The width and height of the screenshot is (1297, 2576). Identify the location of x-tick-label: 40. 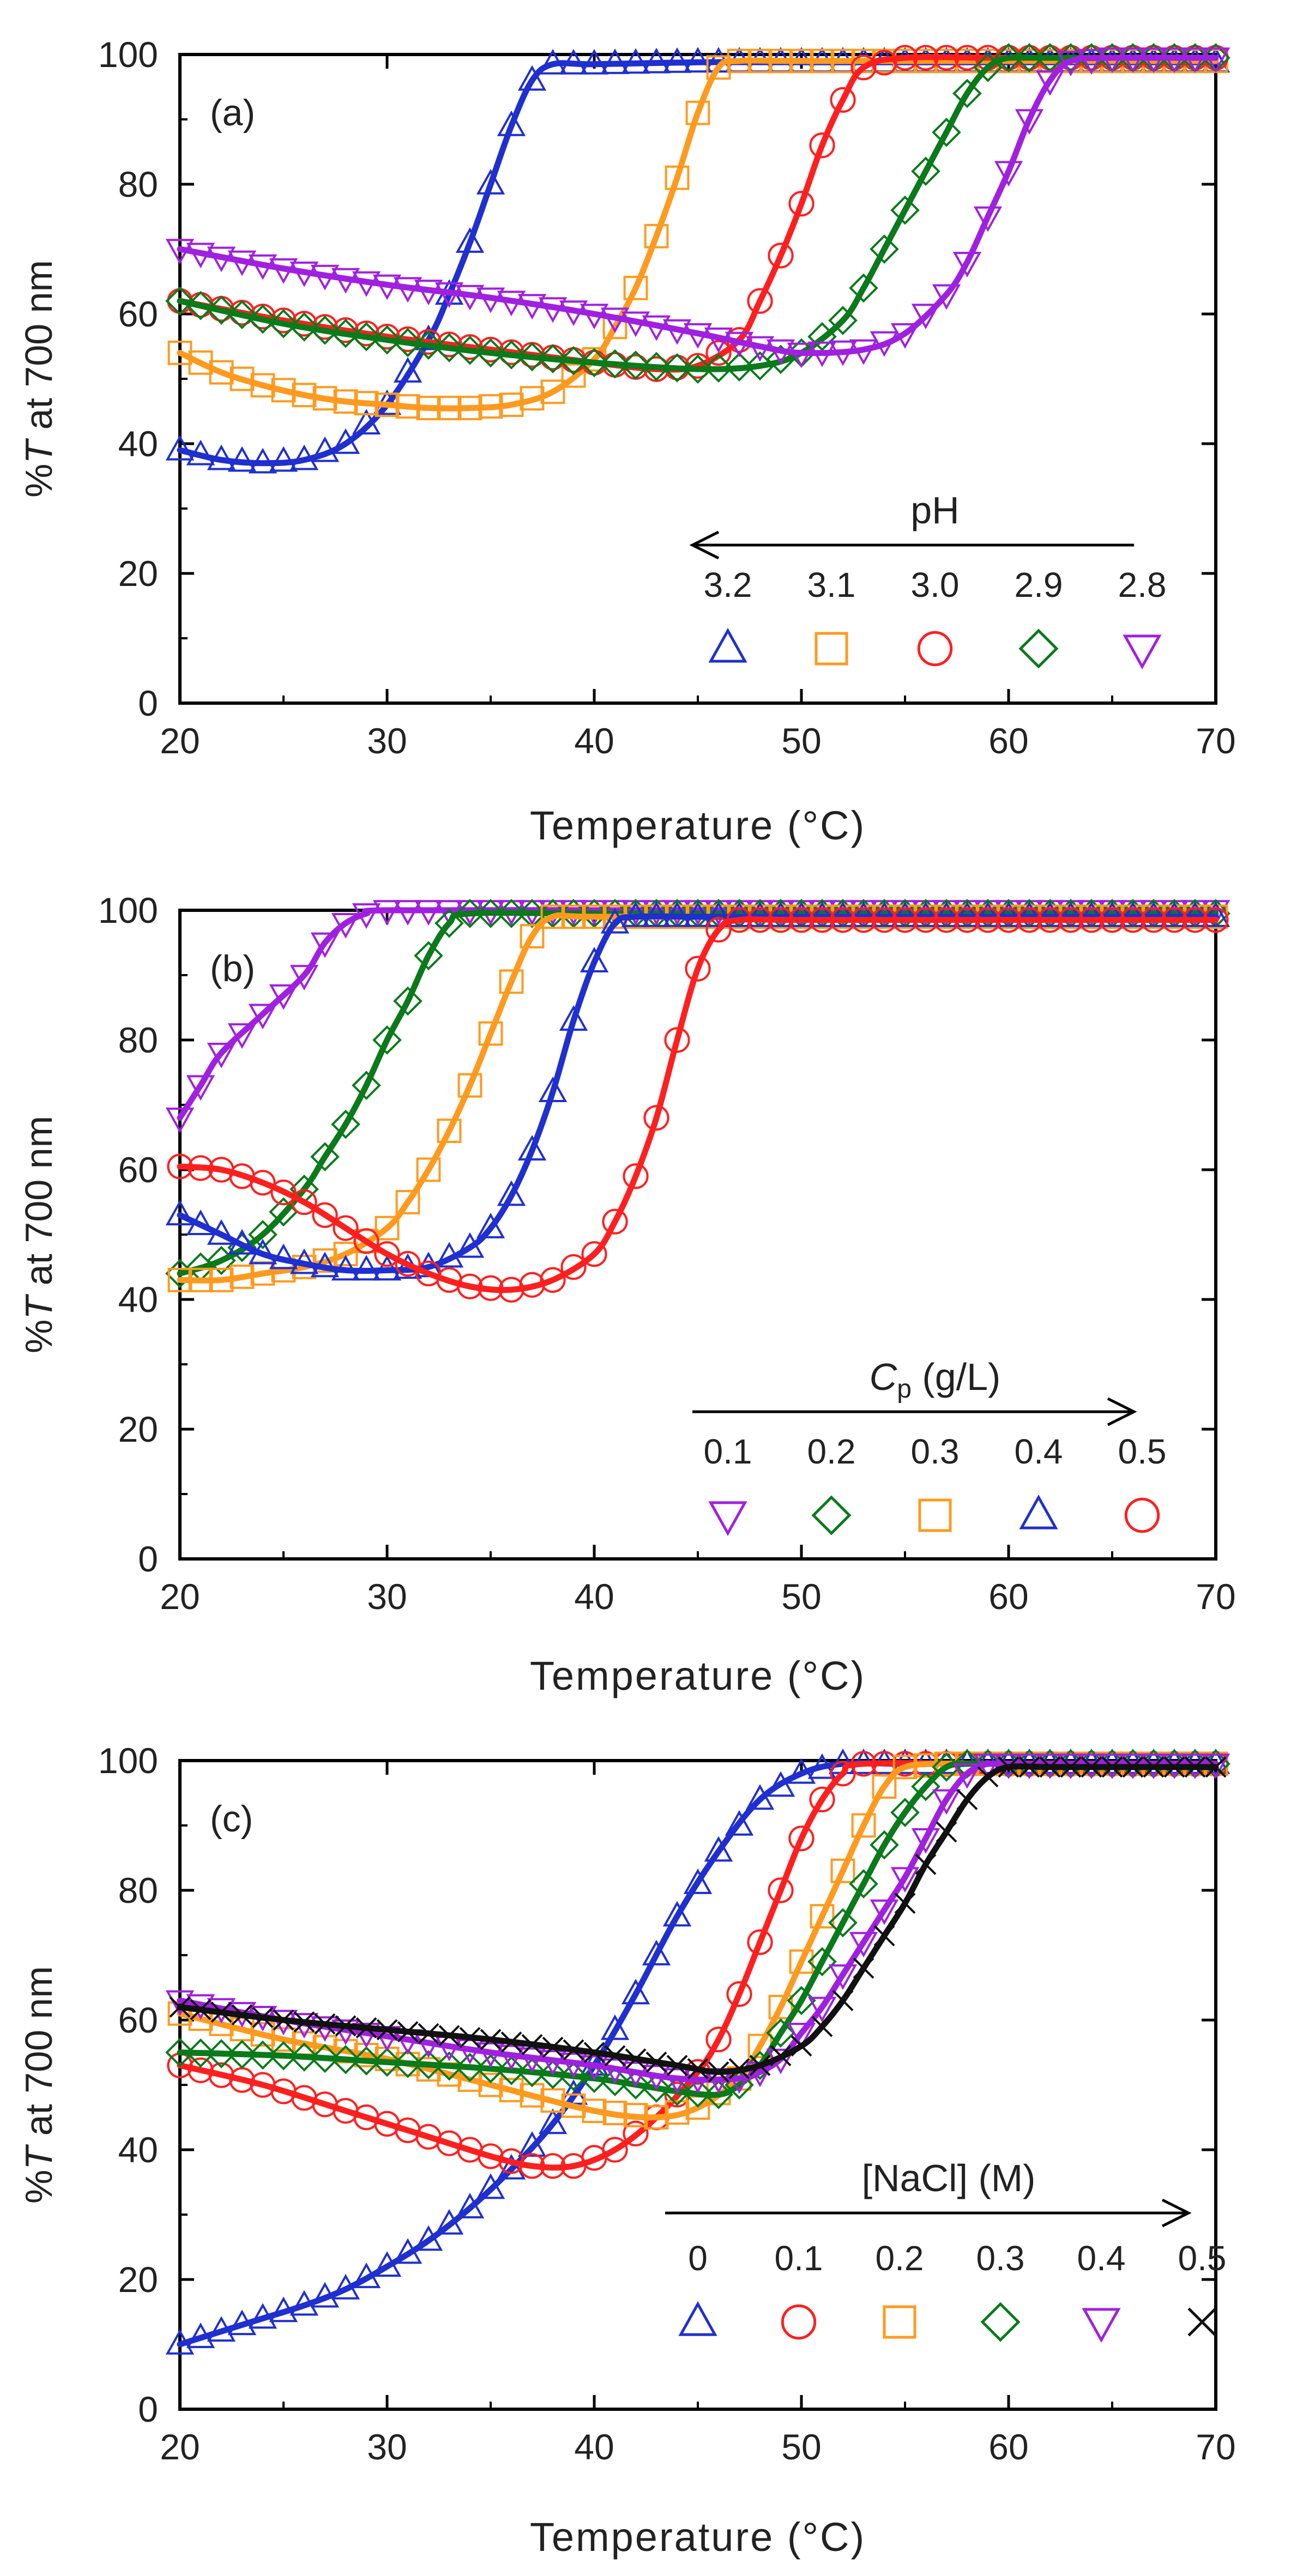
(594, 2447).